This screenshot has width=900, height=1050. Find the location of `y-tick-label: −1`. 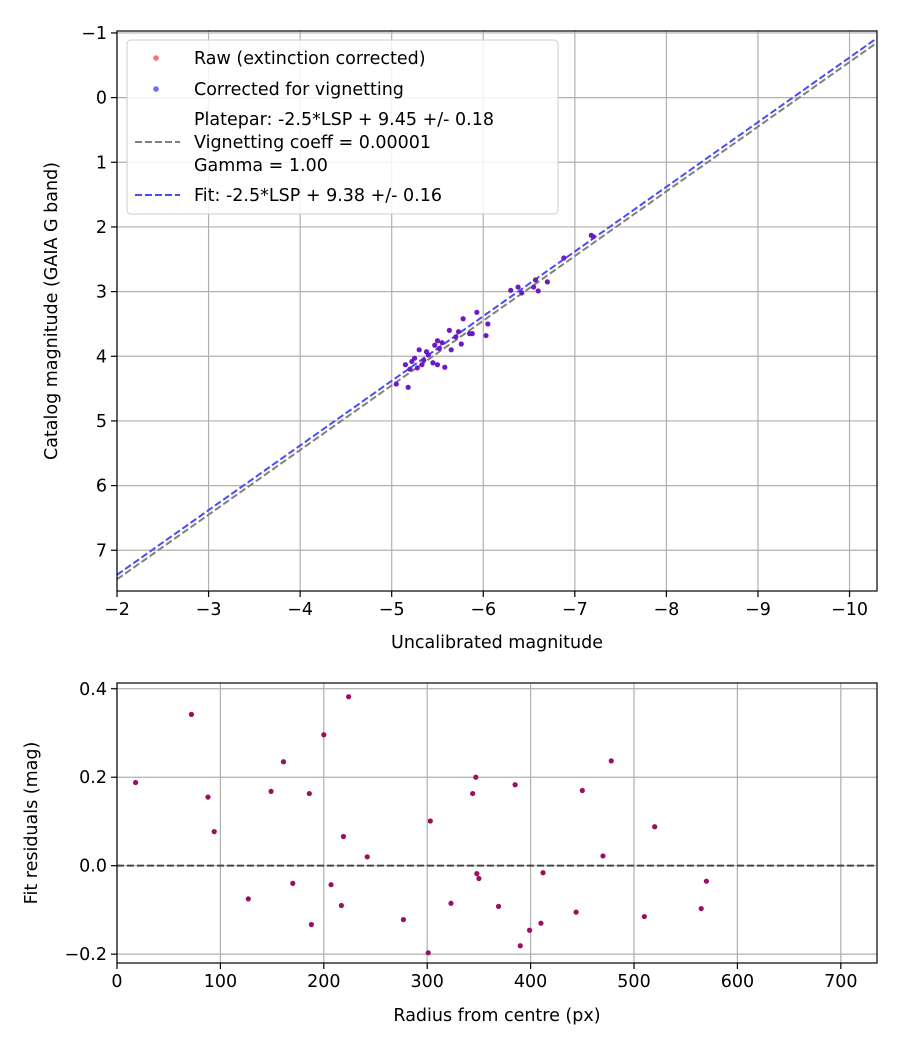

y-tick-label: −1 is located at coordinates (94, 34).